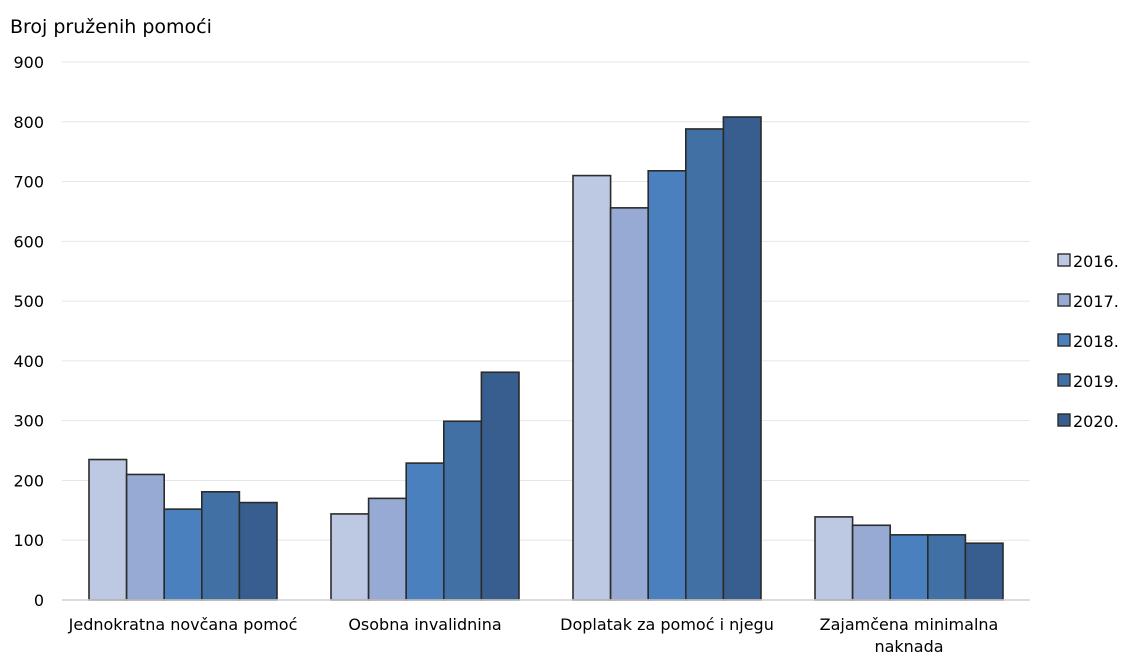  What do you see at coordinates (424, 624) in the screenshot?
I see `category-label: Osobna invalidnina` at bounding box center [424, 624].